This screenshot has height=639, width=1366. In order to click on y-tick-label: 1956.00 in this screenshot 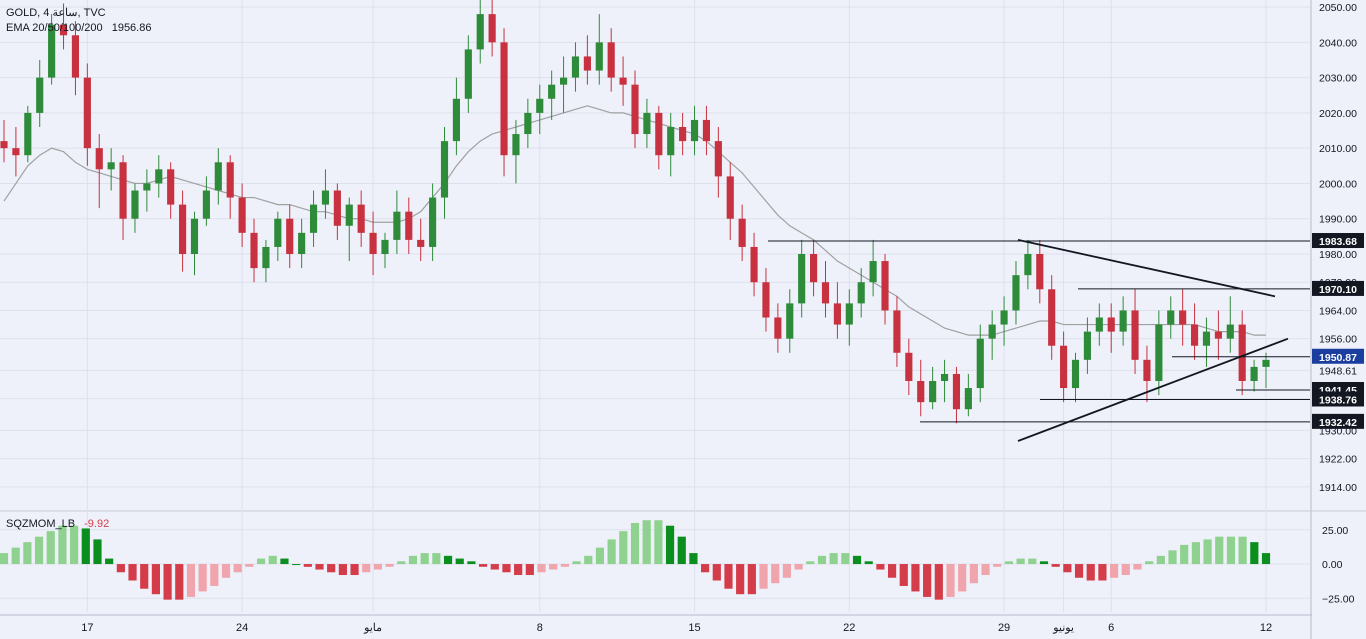, I will do `click(1338, 340)`.